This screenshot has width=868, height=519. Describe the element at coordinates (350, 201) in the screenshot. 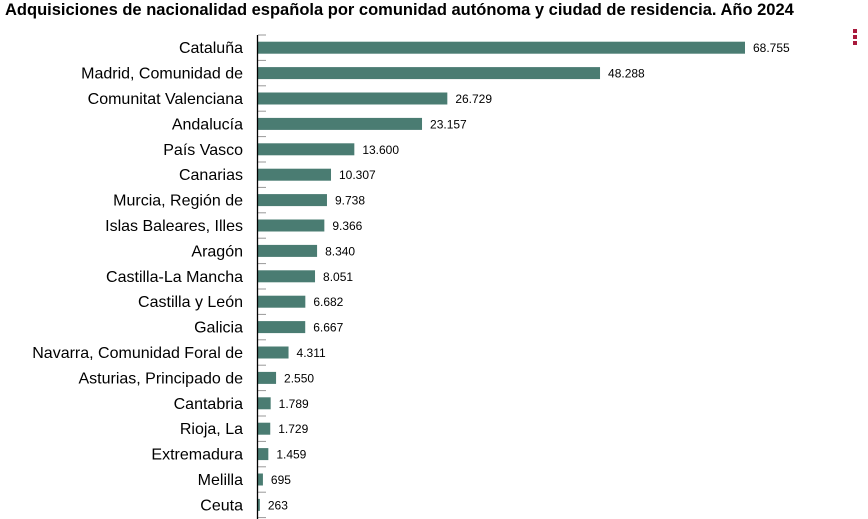

I see `data-label: 9.738` at that location.